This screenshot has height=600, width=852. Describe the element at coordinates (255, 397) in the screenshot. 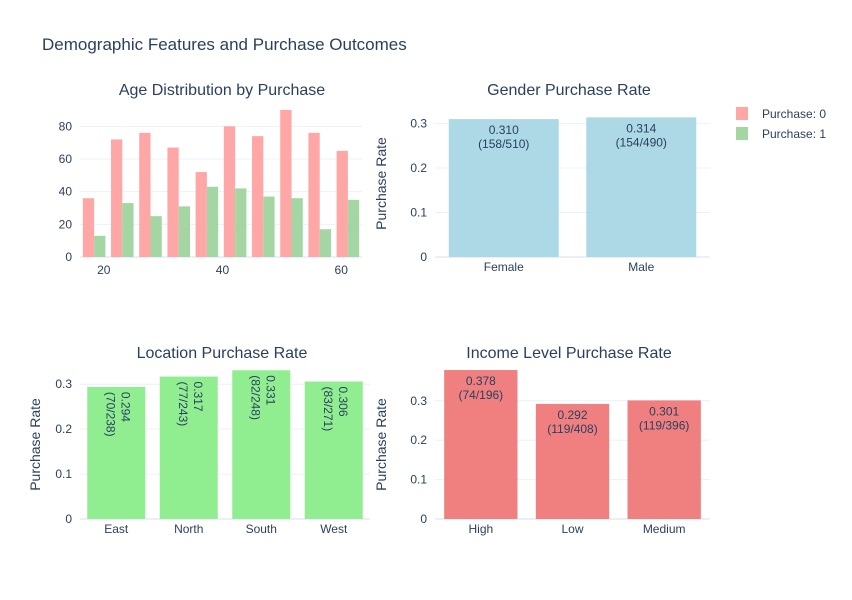

I see `location-bar-count-label: (82/248)` at that location.